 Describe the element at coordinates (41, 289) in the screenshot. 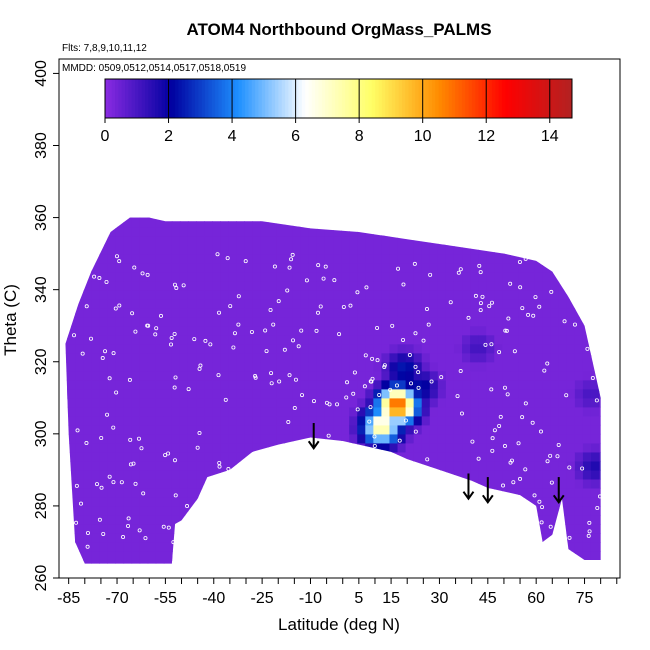

I see `y-tick-label: 340` at that location.